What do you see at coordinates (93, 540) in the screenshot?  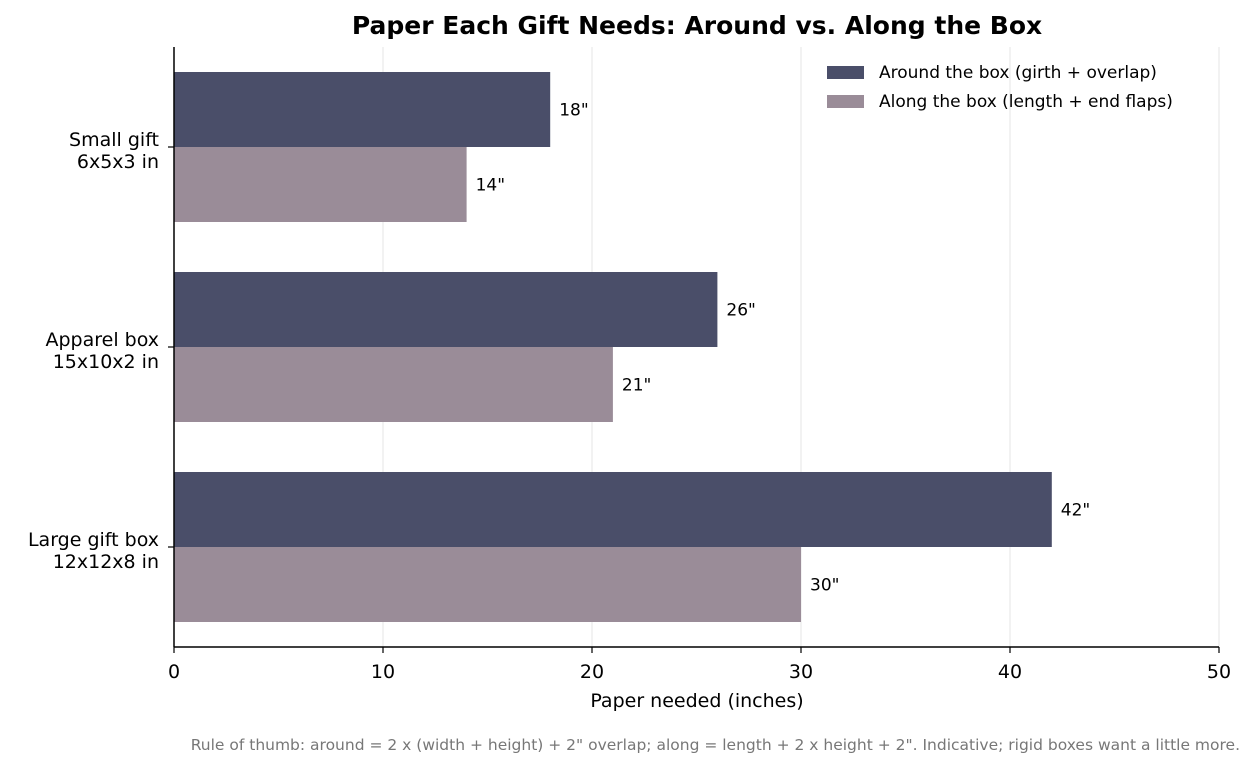 I see `y-category-label: Large gift box` at bounding box center [93, 540].